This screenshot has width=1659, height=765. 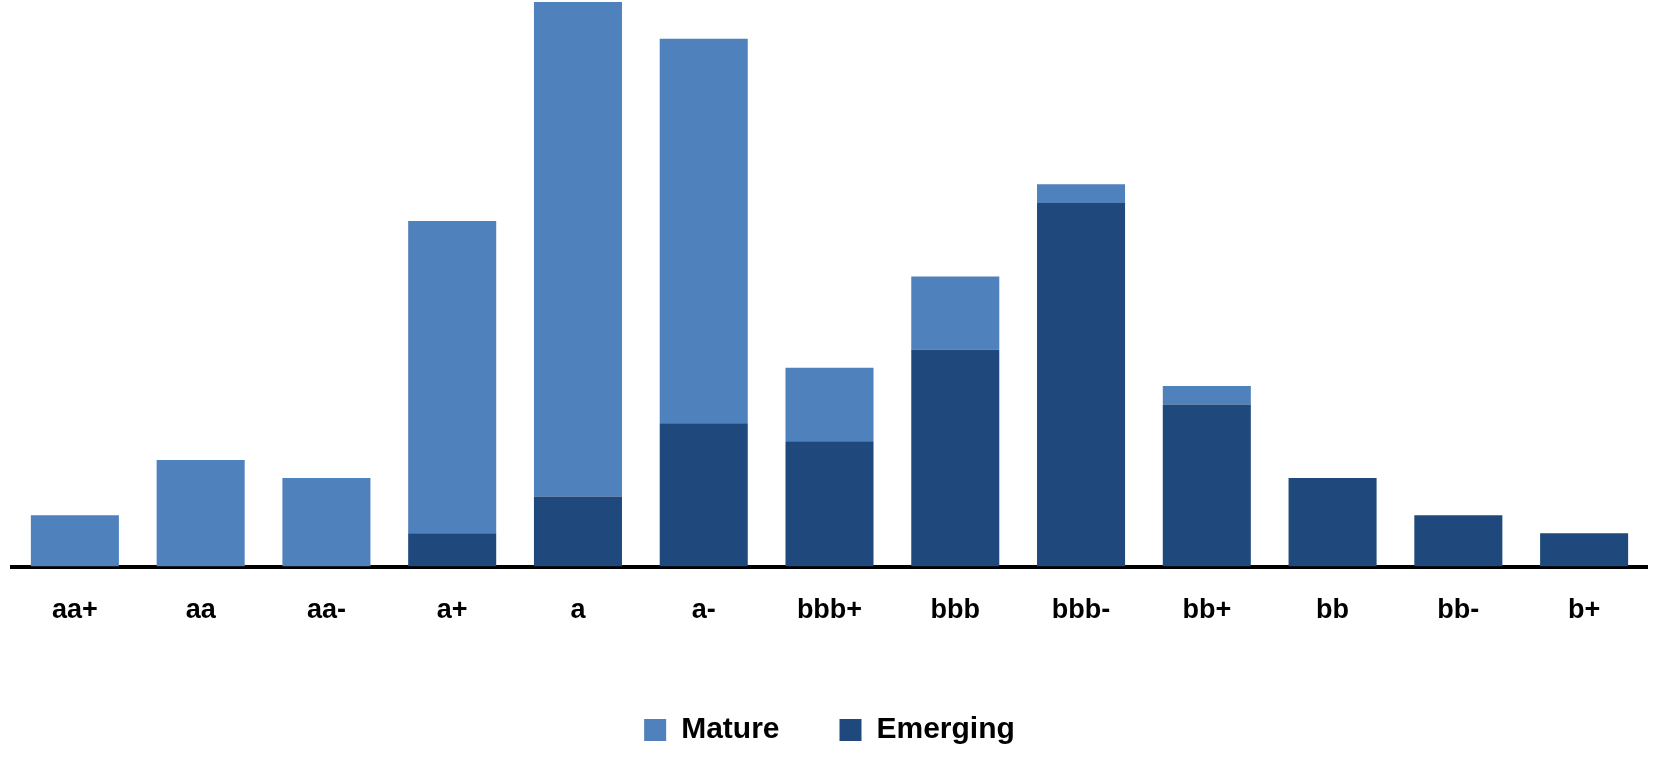 I want to click on x-tick-label: bb, so click(x=1333, y=609).